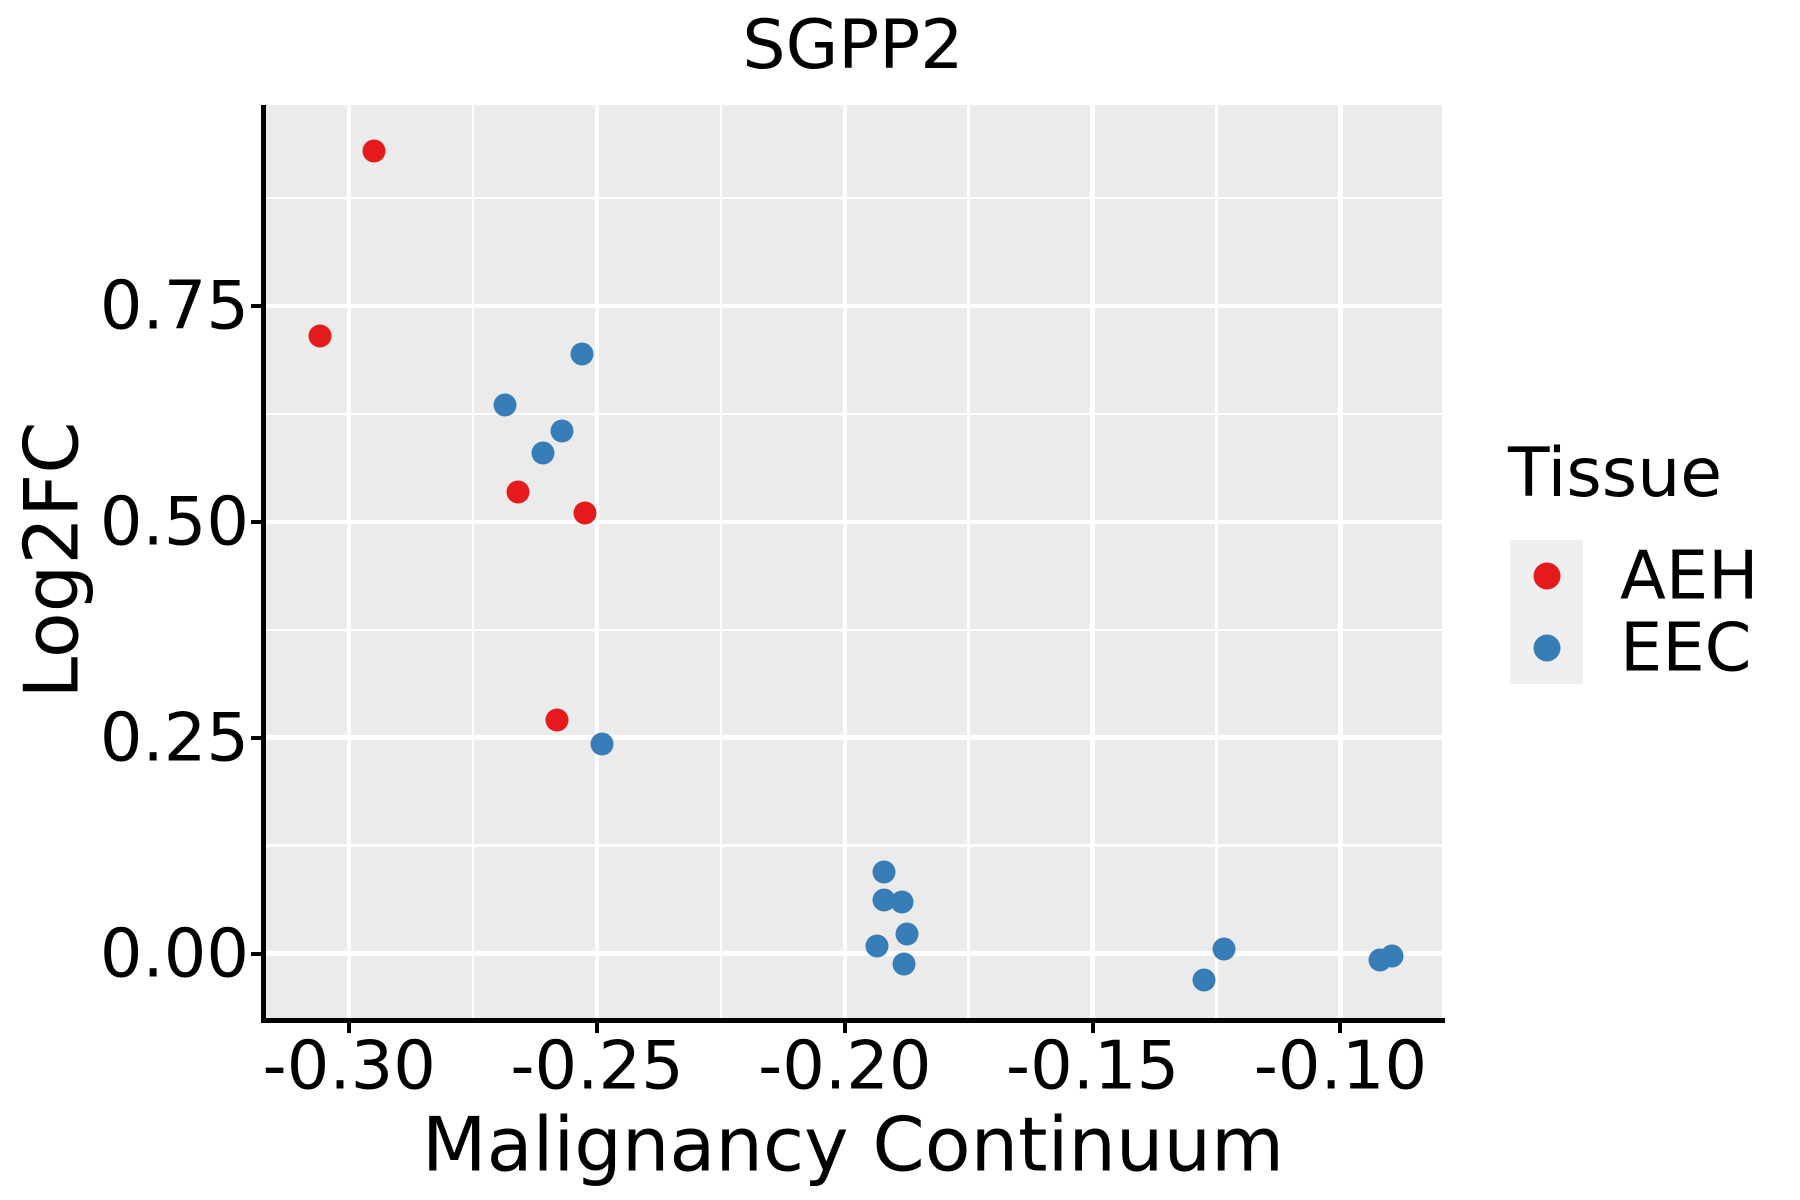  Describe the element at coordinates (174, 953) in the screenshot. I see `y-tick-label: 0.00` at that location.